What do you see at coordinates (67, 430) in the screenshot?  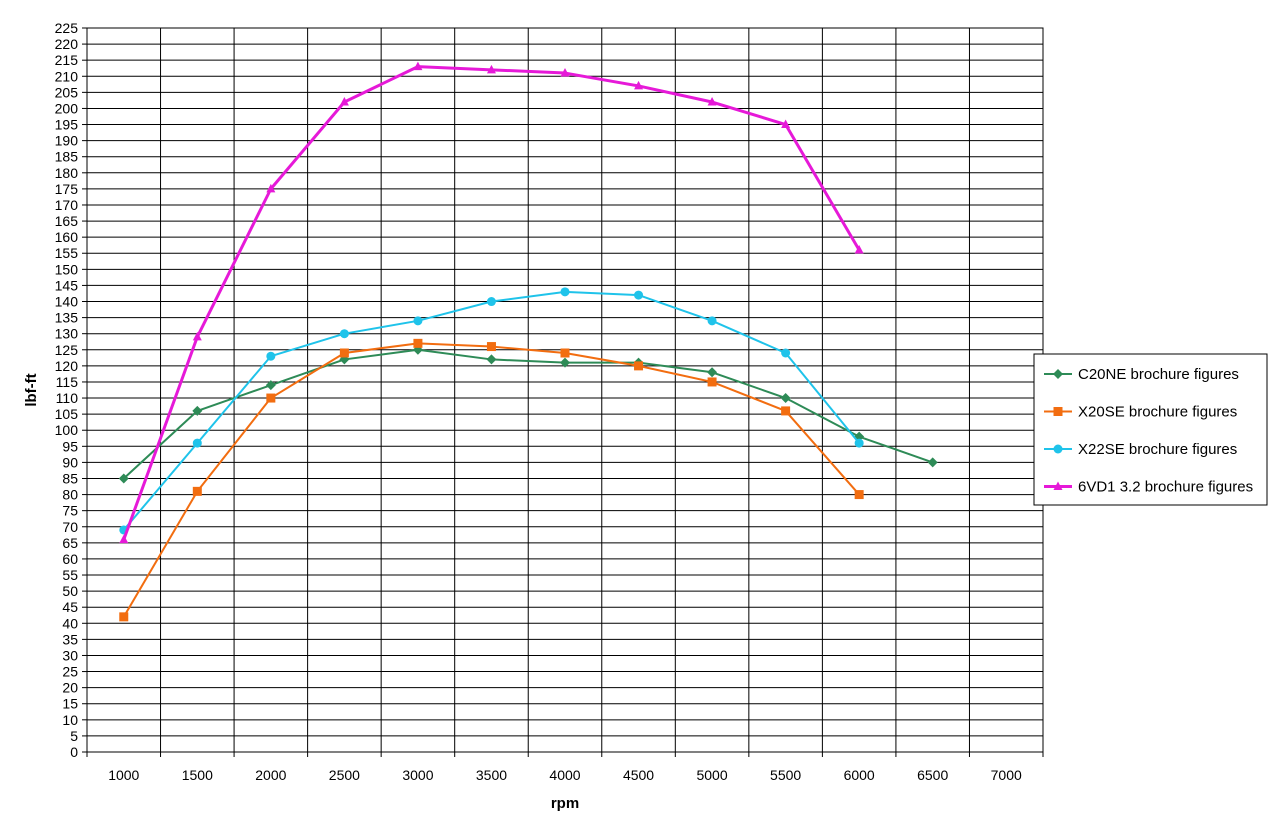 I see `y-tick-label: 100` at bounding box center [67, 430].